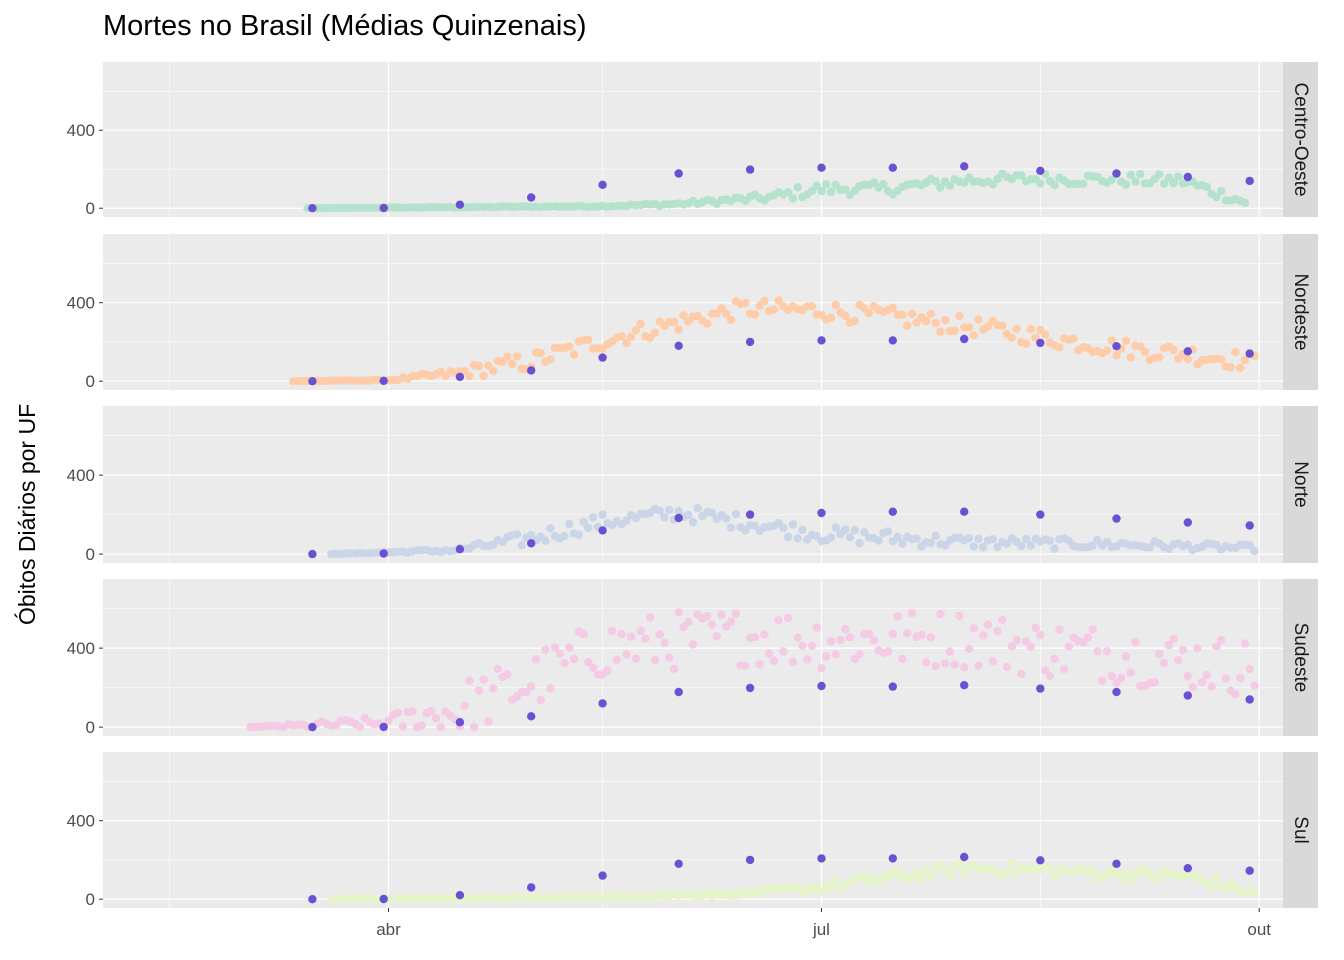 Image resolution: width=1344 pixels, height=960 pixels. Describe the element at coordinates (90, 381) in the screenshot. I see `y-tick-label: 0` at that location.